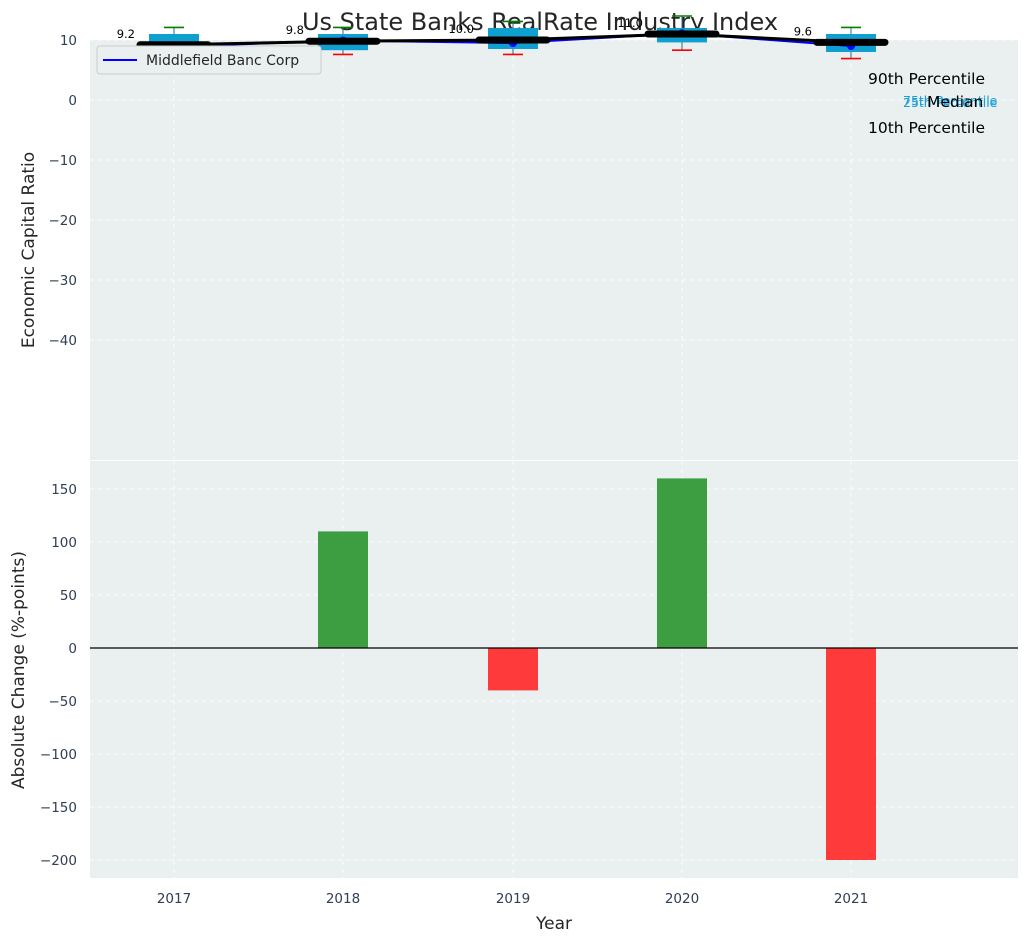 The image size is (1029, 942). What do you see at coordinates (63, 341) in the screenshot?
I see `top-y-tick-label: −40` at bounding box center [63, 341].